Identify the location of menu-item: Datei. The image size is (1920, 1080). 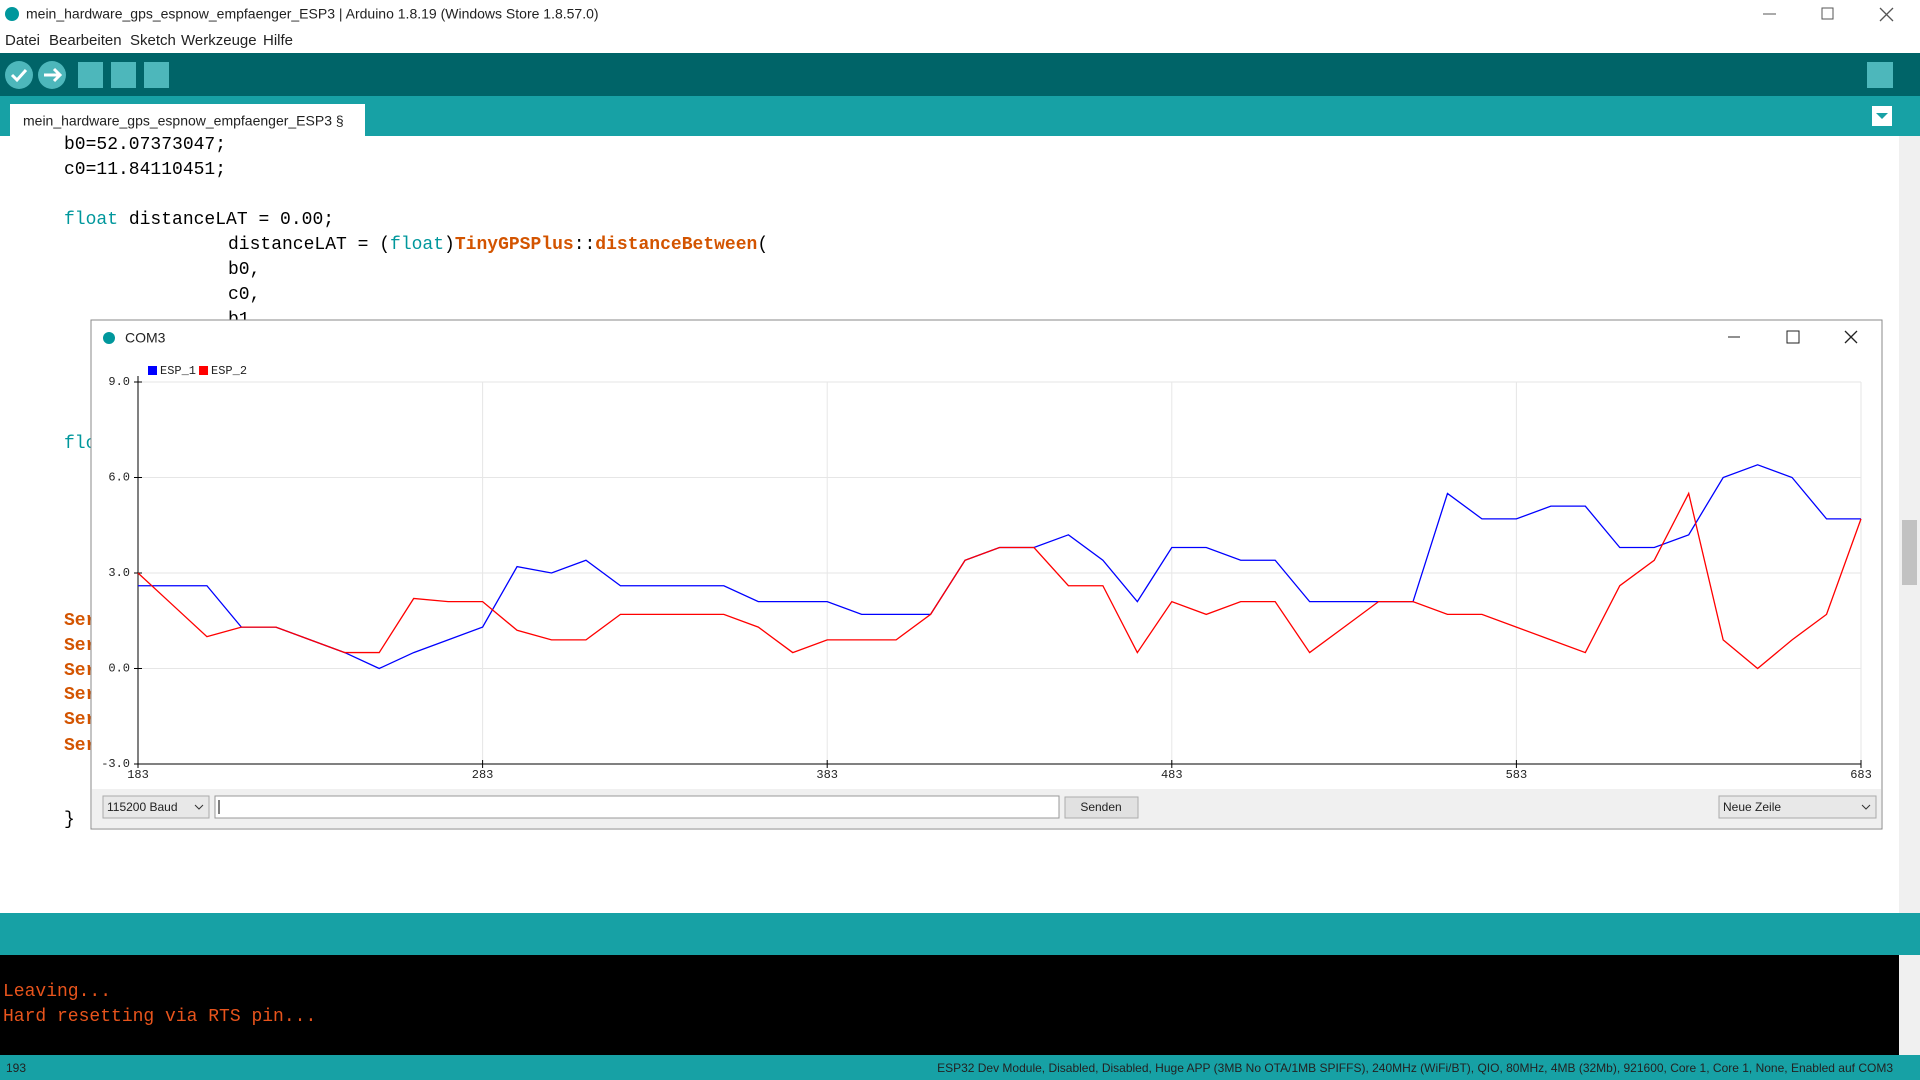
(22, 40).